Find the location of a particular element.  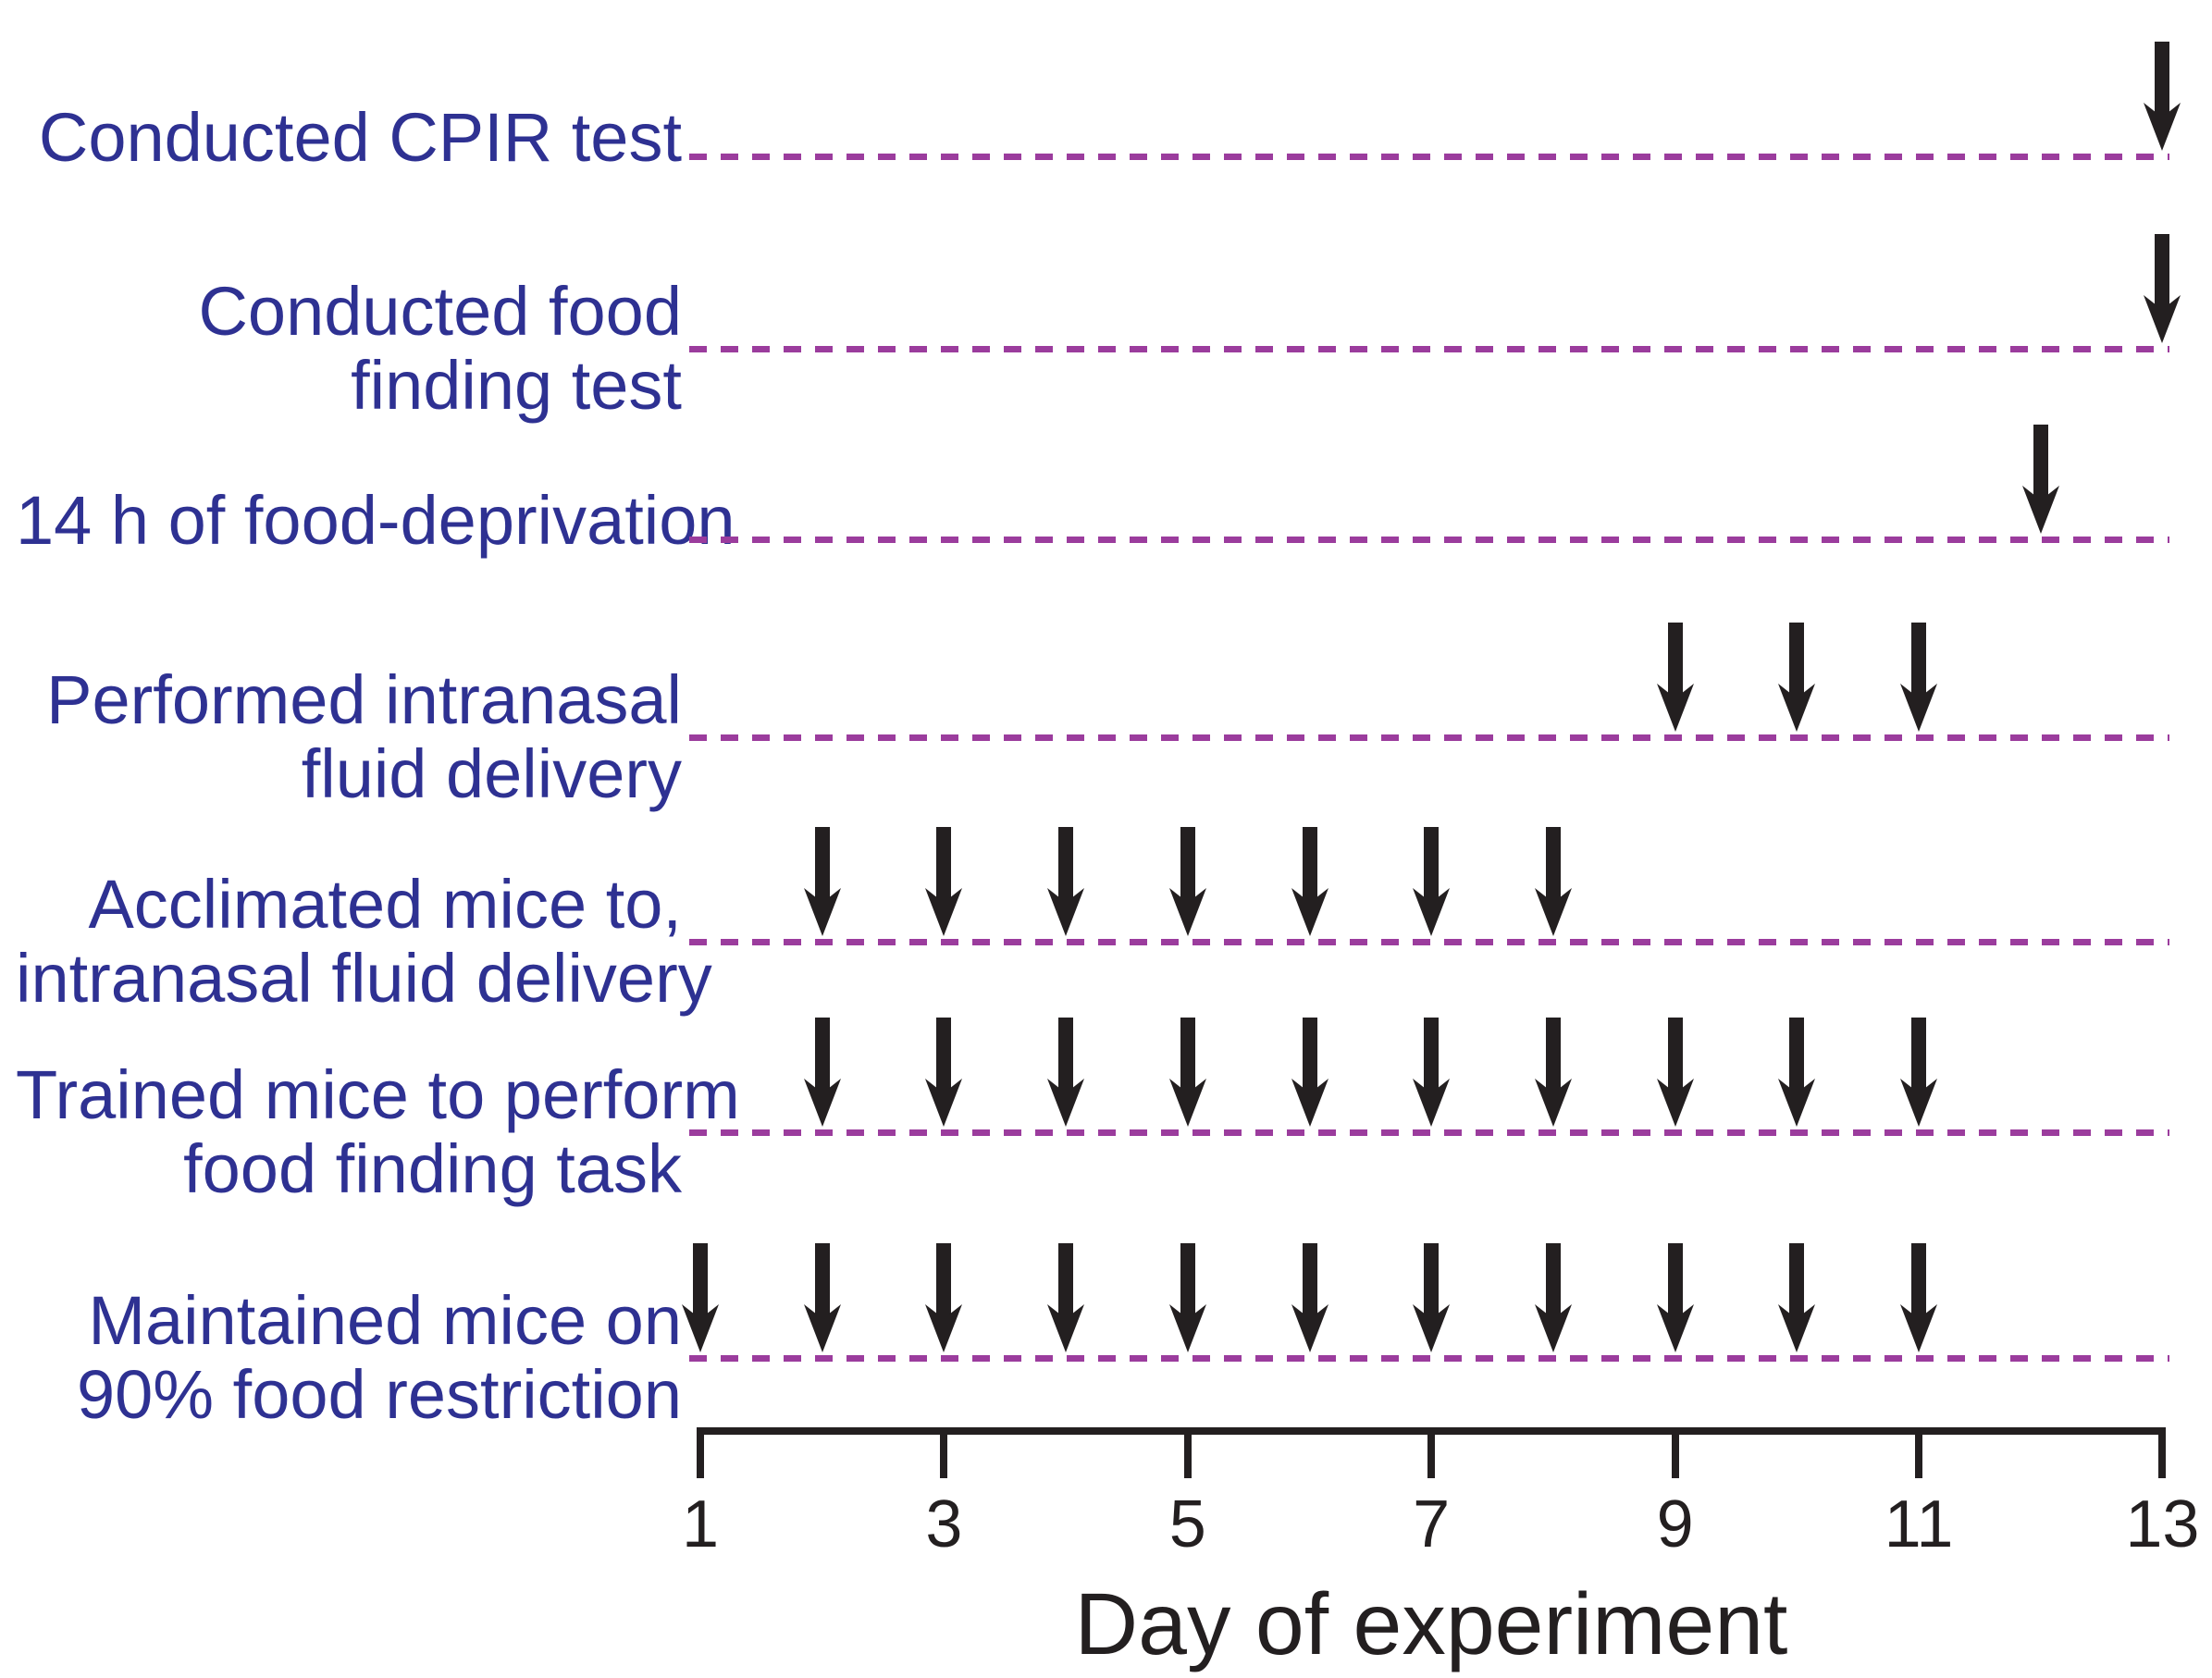

row-label-performed-intranasal: Performed intranasal fluid delivery is located at coordinates (364, 736).